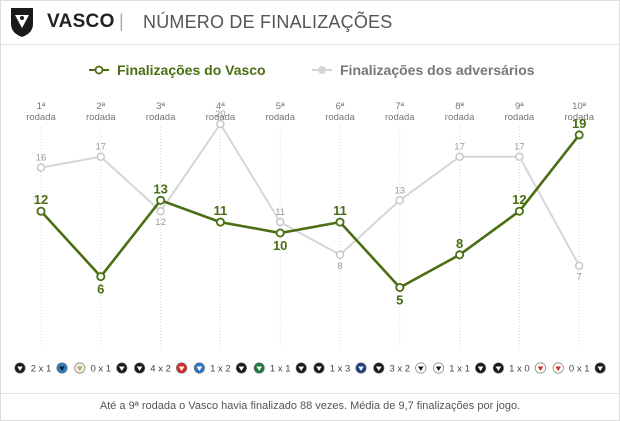 This screenshot has height=421, width=620. What do you see at coordinates (280, 245) in the screenshot?
I see `vasco-data-label: 10` at bounding box center [280, 245].